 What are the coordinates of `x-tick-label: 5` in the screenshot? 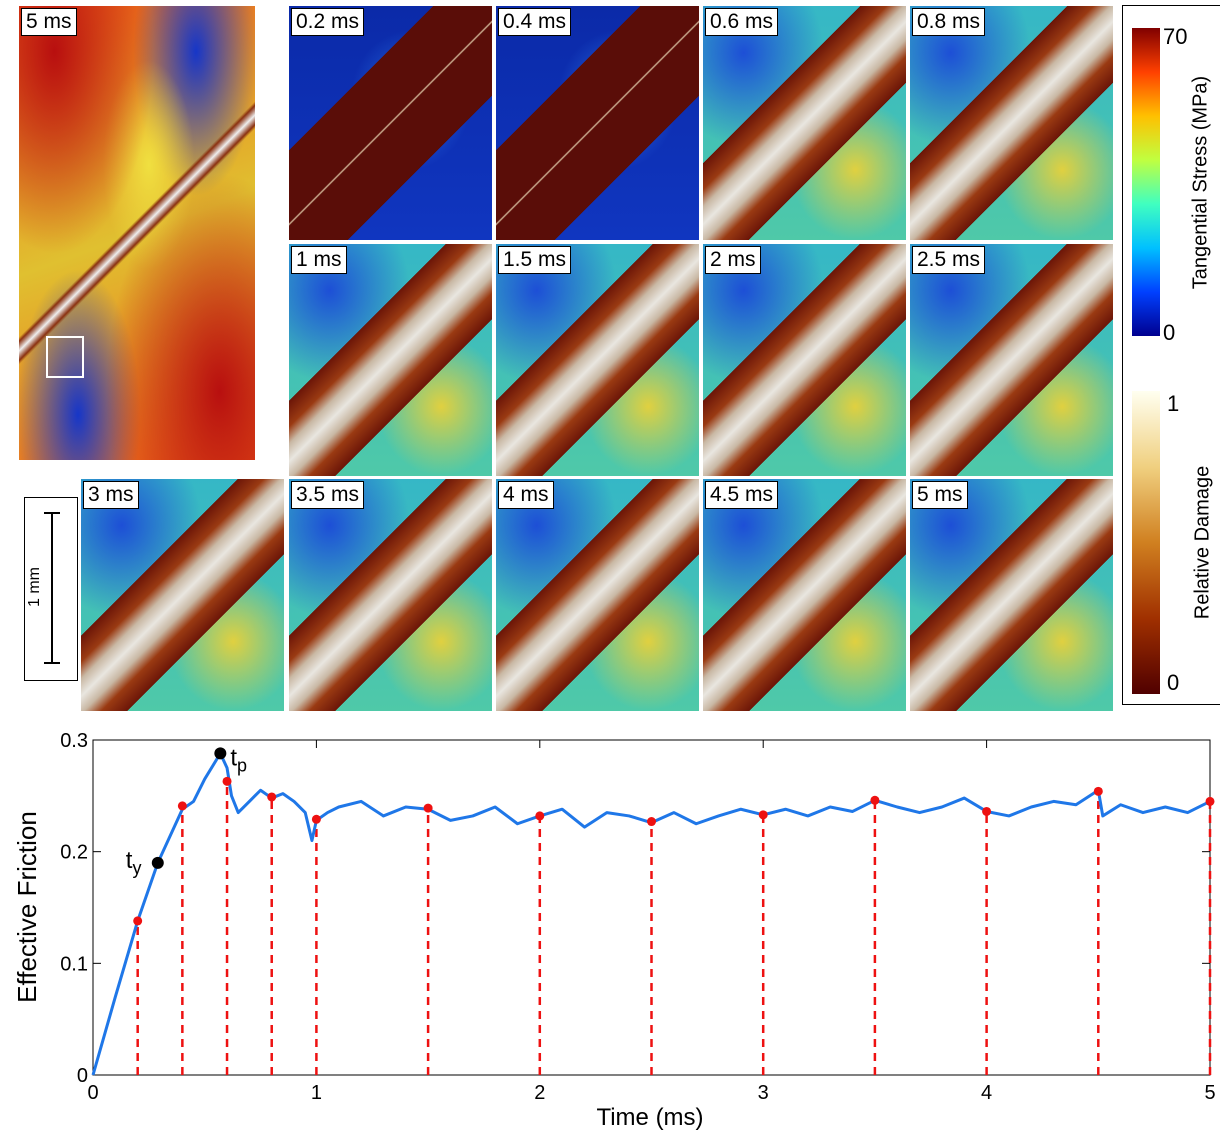 It's located at (1209, 1093).